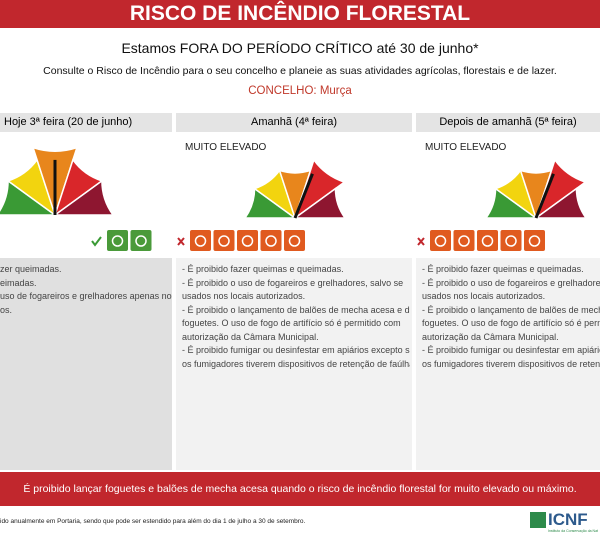 Image resolution: width=600 pixels, height=540 pixels. What do you see at coordinates (294, 122) in the screenshot?
I see `column-title: Amanhã (4ª feira)` at bounding box center [294, 122].